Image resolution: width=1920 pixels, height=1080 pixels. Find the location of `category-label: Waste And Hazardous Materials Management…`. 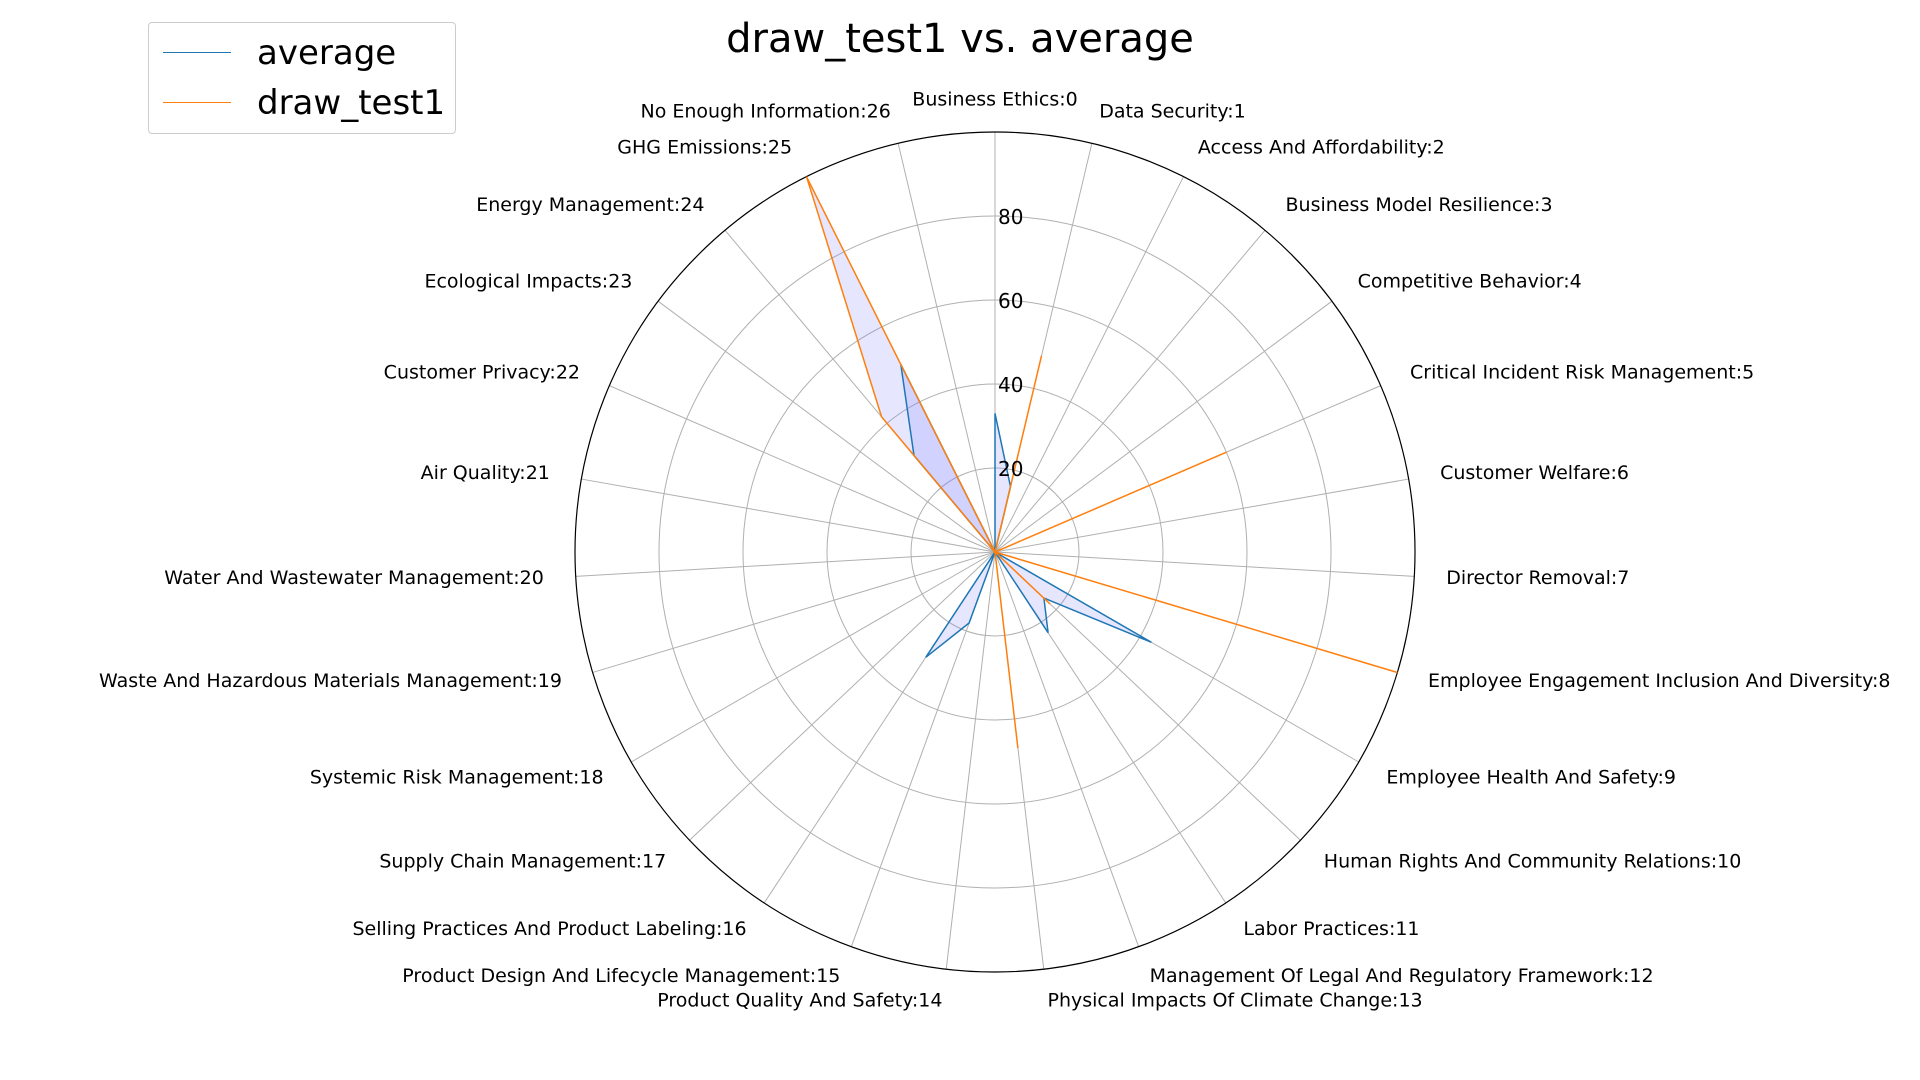

category-label: Waste And Hazardous Materials Management… is located at coordinates (330, 681).